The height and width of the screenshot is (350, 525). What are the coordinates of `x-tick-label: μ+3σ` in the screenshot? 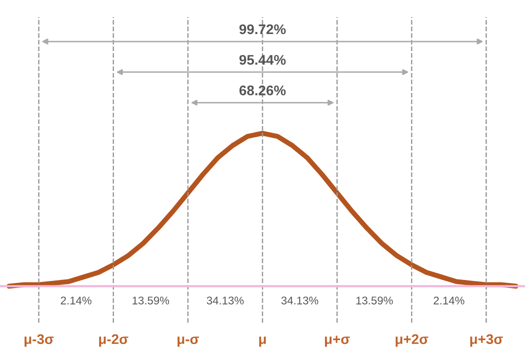 It's located at (486, 340).